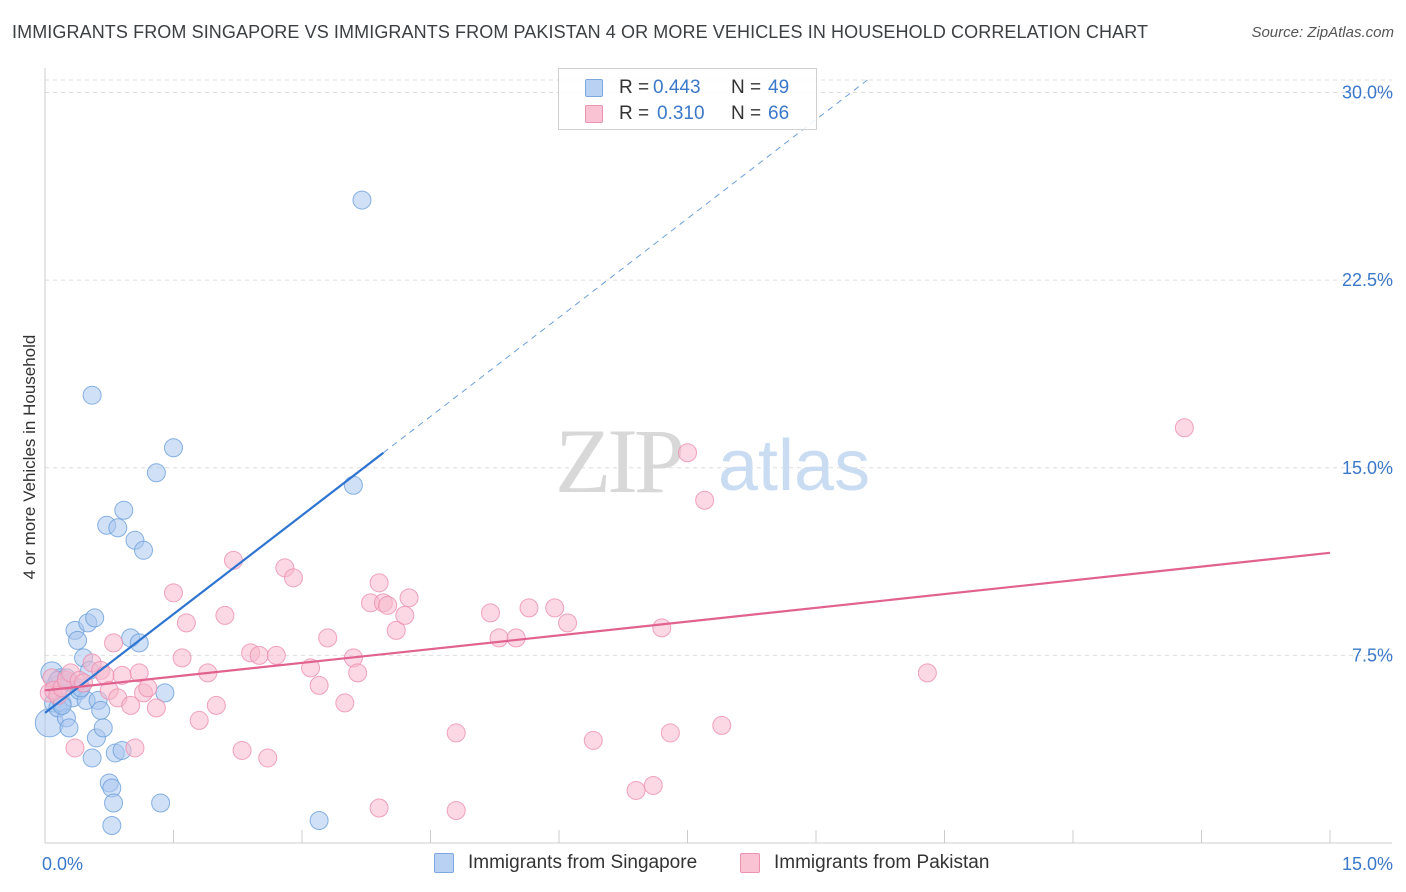  I want to click on y-tick-label: 7.5%, so click(1372, 655).